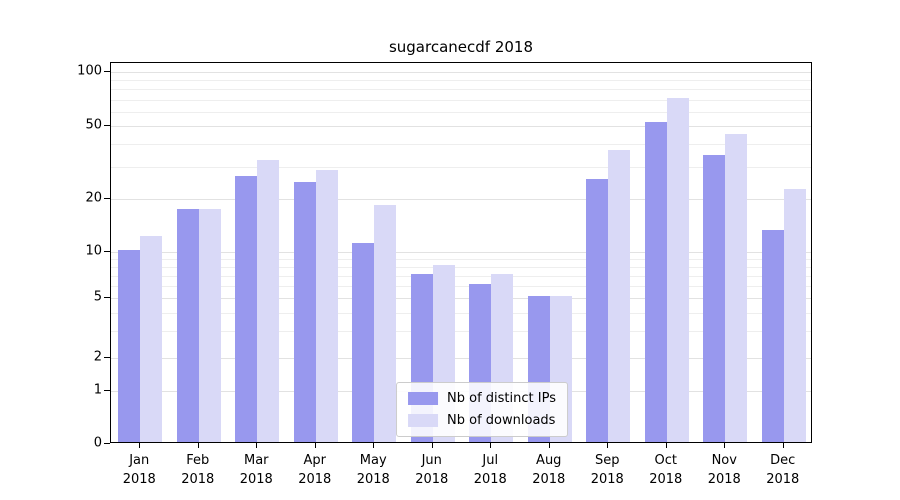  What do you see at coordinates (93, 251) in the screenshot?
I see `ytick-label-10: 10` at bounding box center [93, 251].